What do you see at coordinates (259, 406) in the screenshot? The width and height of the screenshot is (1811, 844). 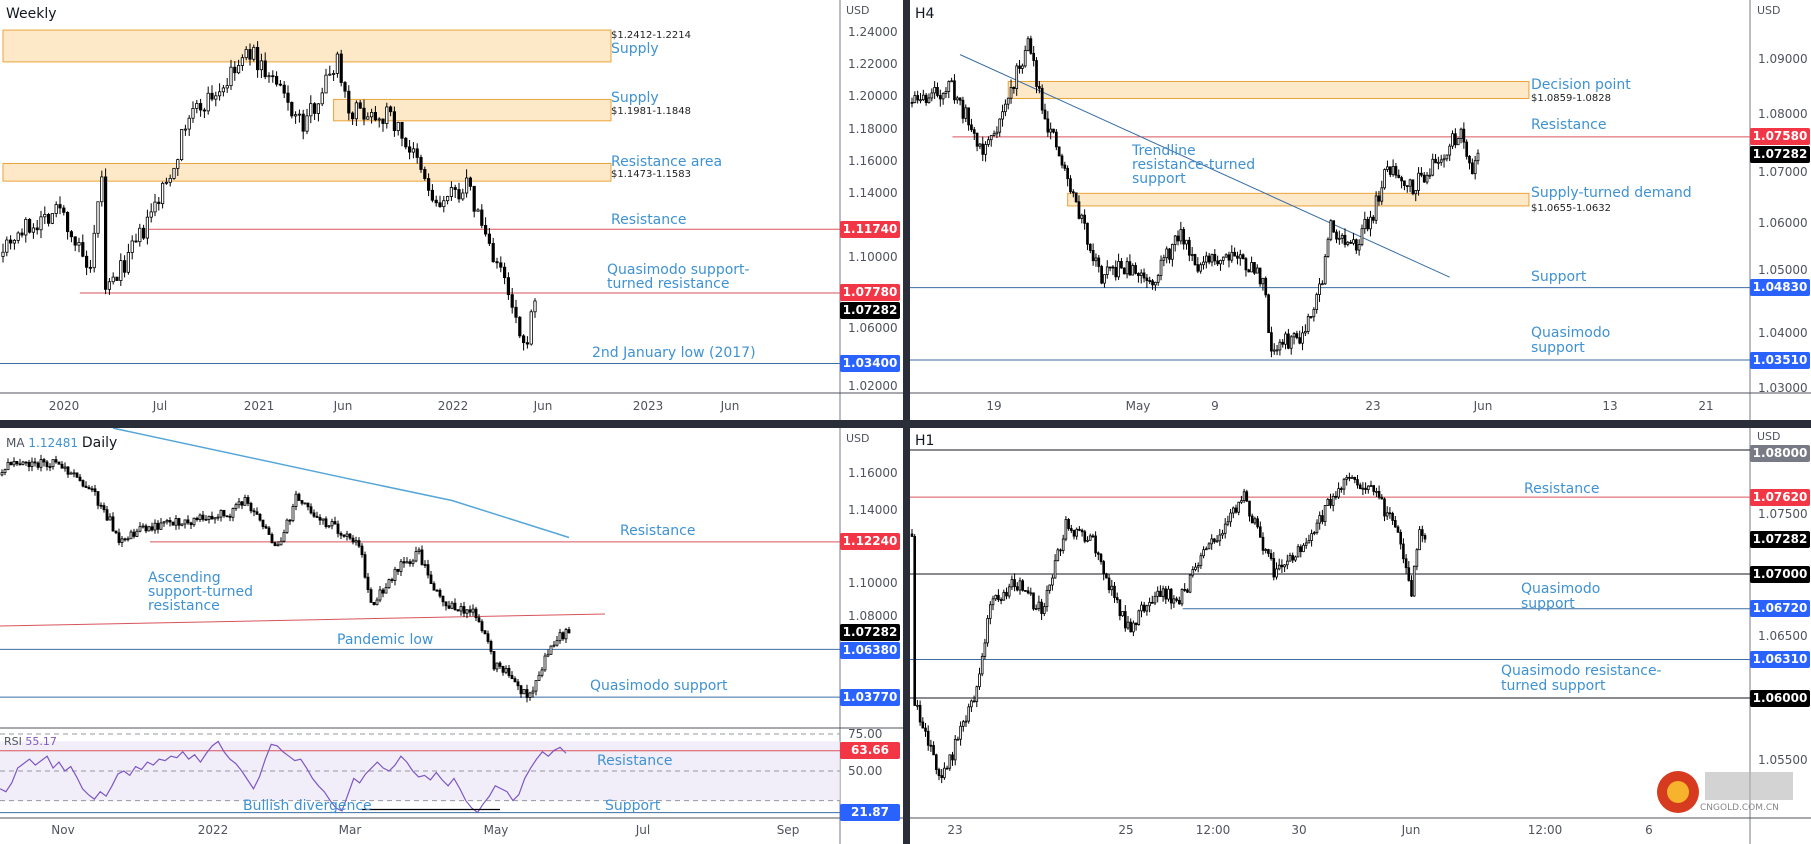 I see `date-tick-label: 2021` at bounding box center [259, 406].